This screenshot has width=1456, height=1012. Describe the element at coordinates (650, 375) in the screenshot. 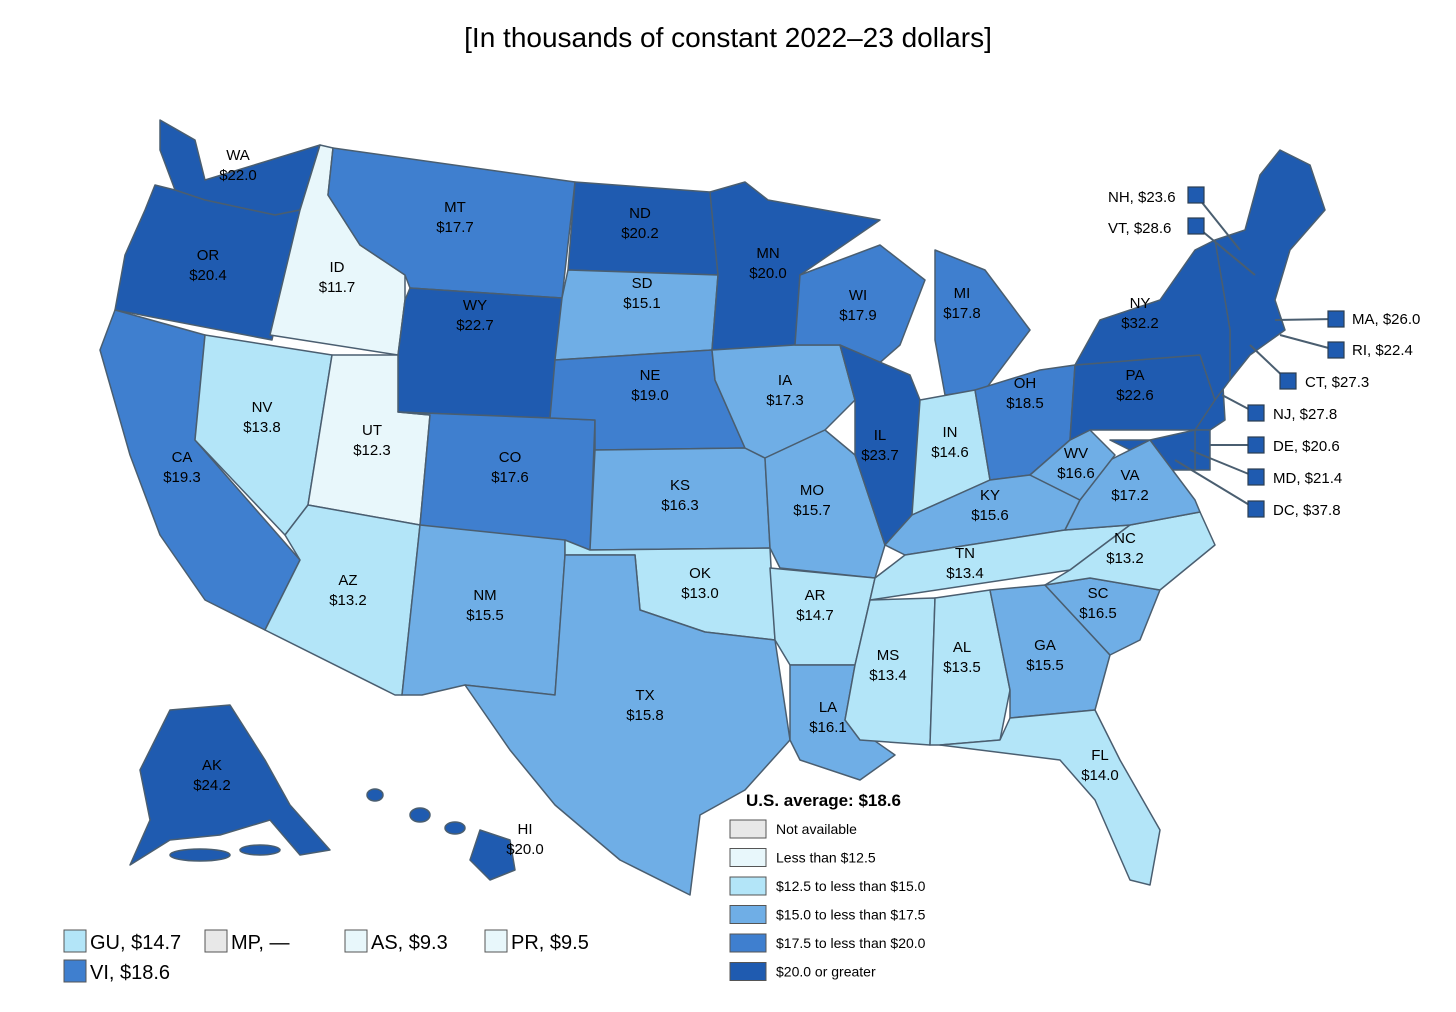

I see `state-abbr-ne: NE` at that location.